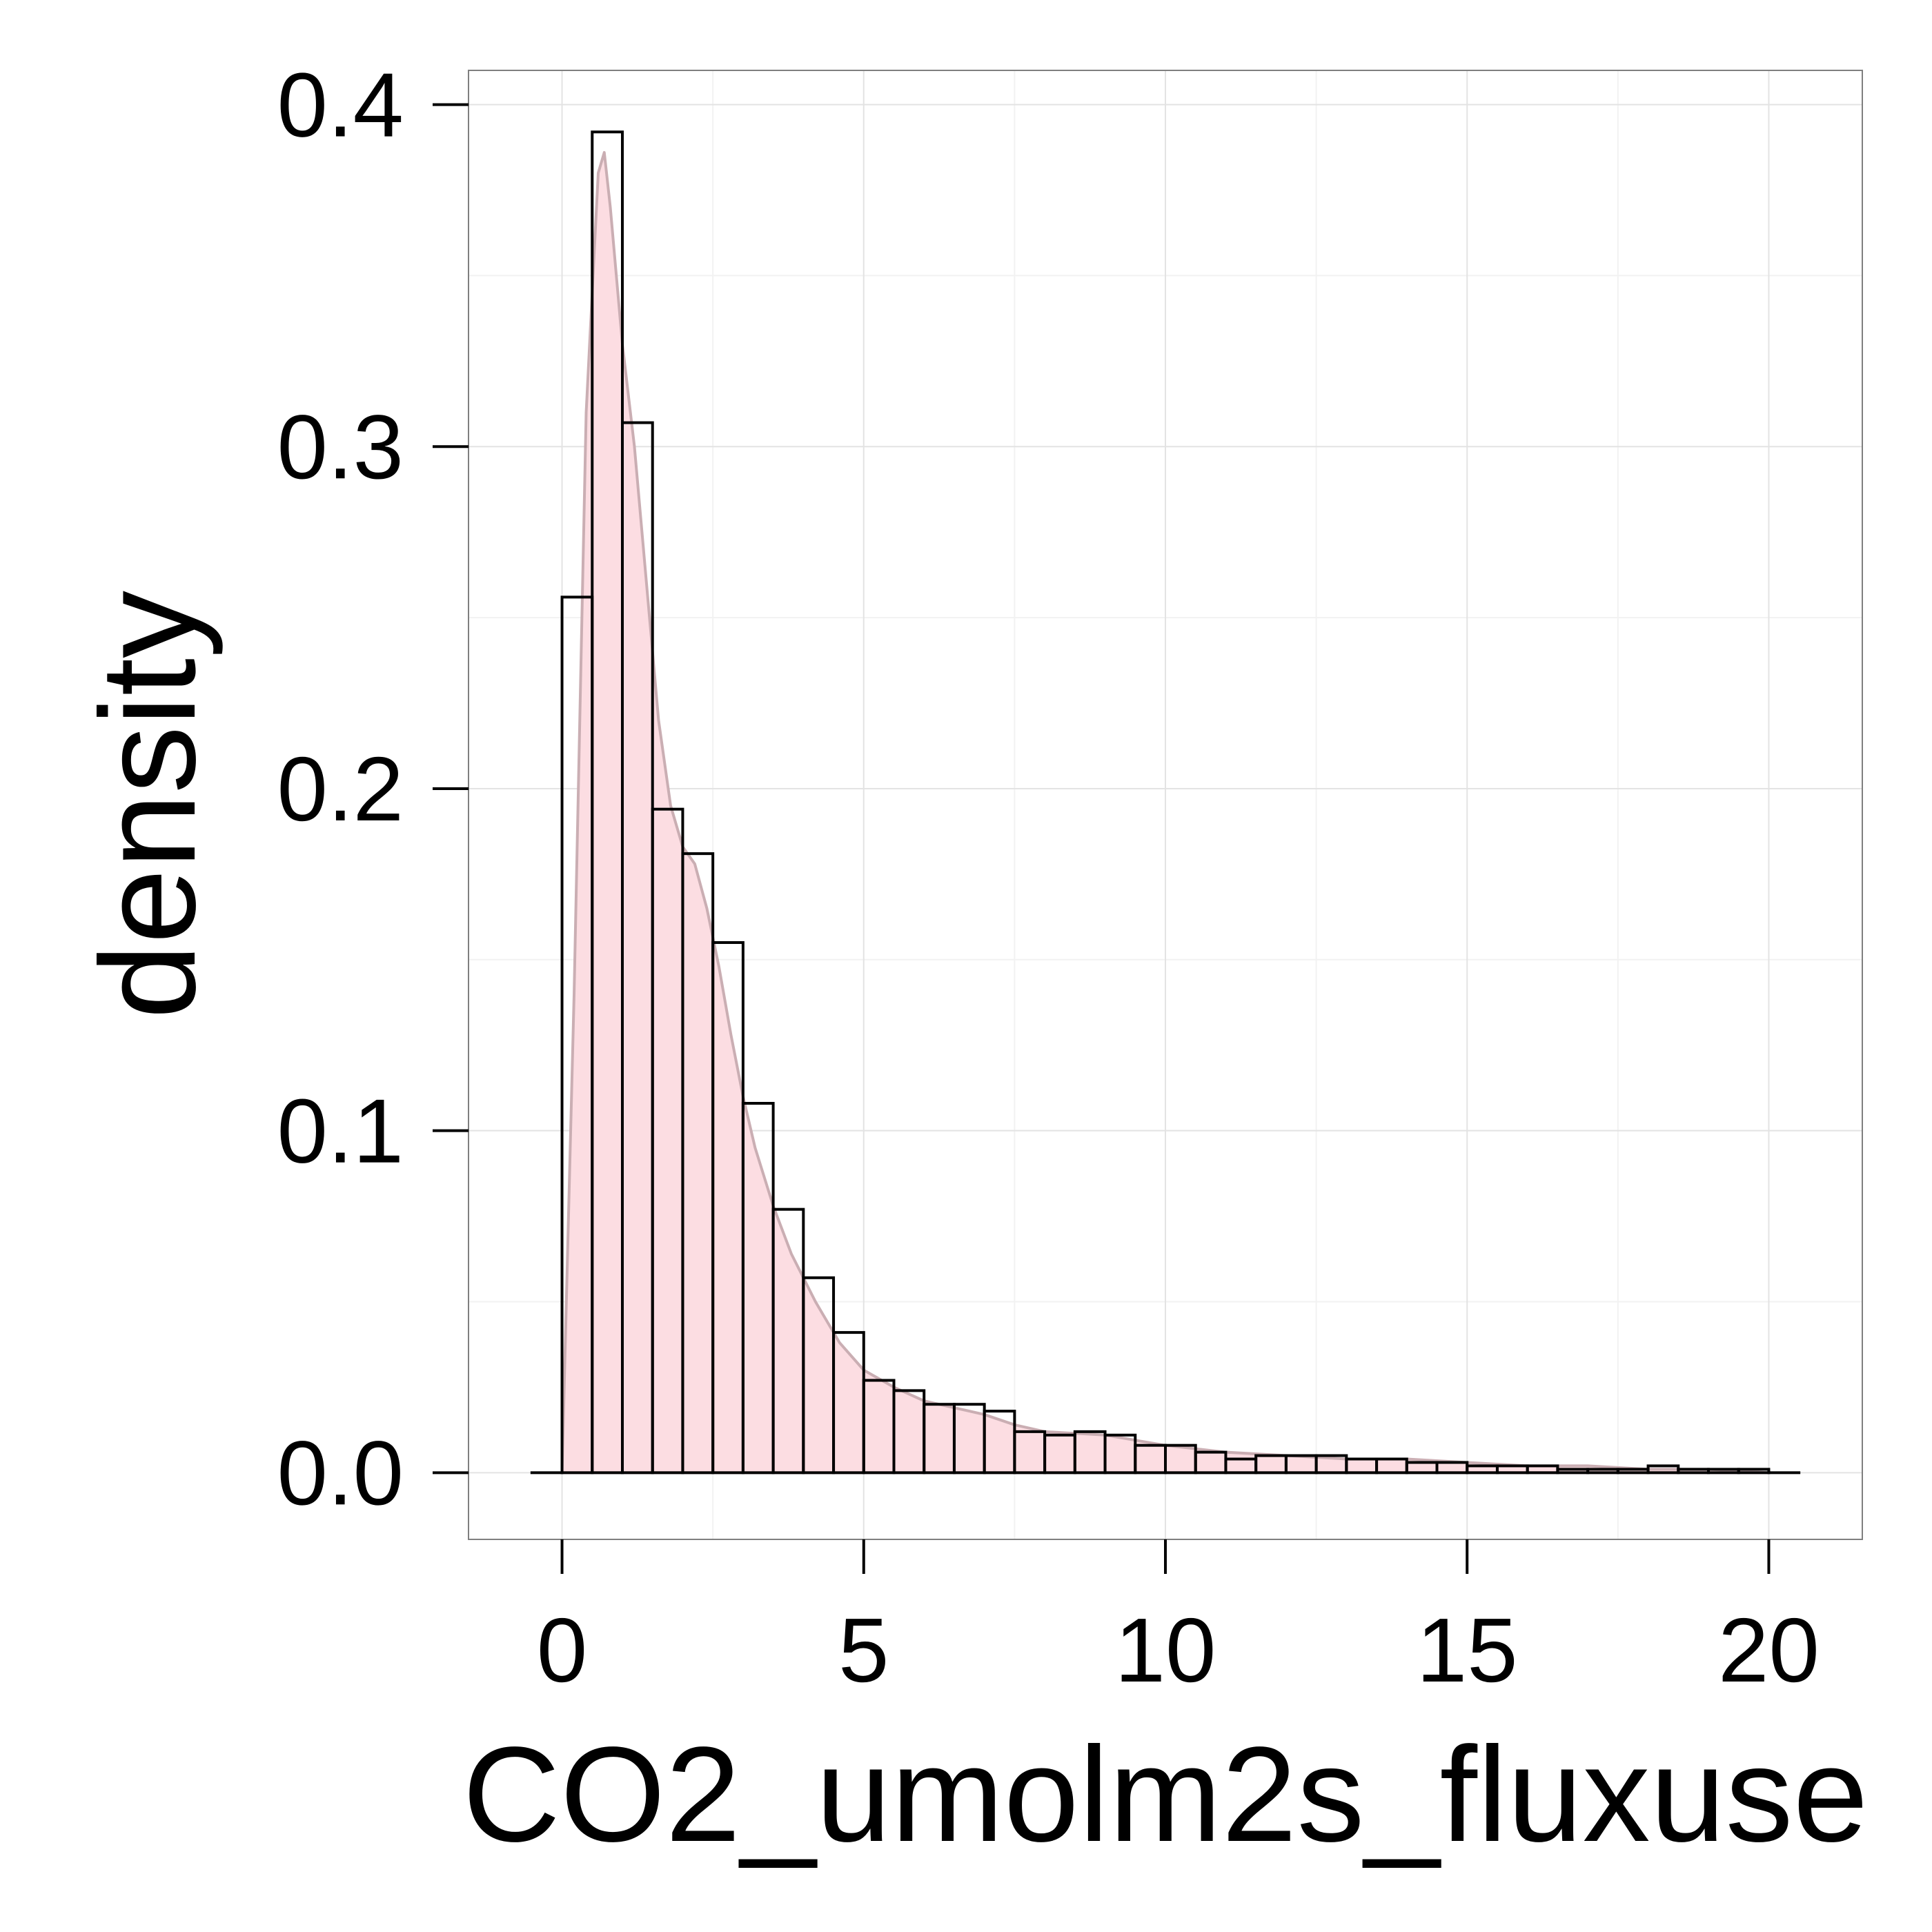 This screenshot has width=1932, height=1932. What do you see at coordinates (340, 446) in the screenshot?
I see `y-tick-label: 0.3` at bounding box center [340, 446].